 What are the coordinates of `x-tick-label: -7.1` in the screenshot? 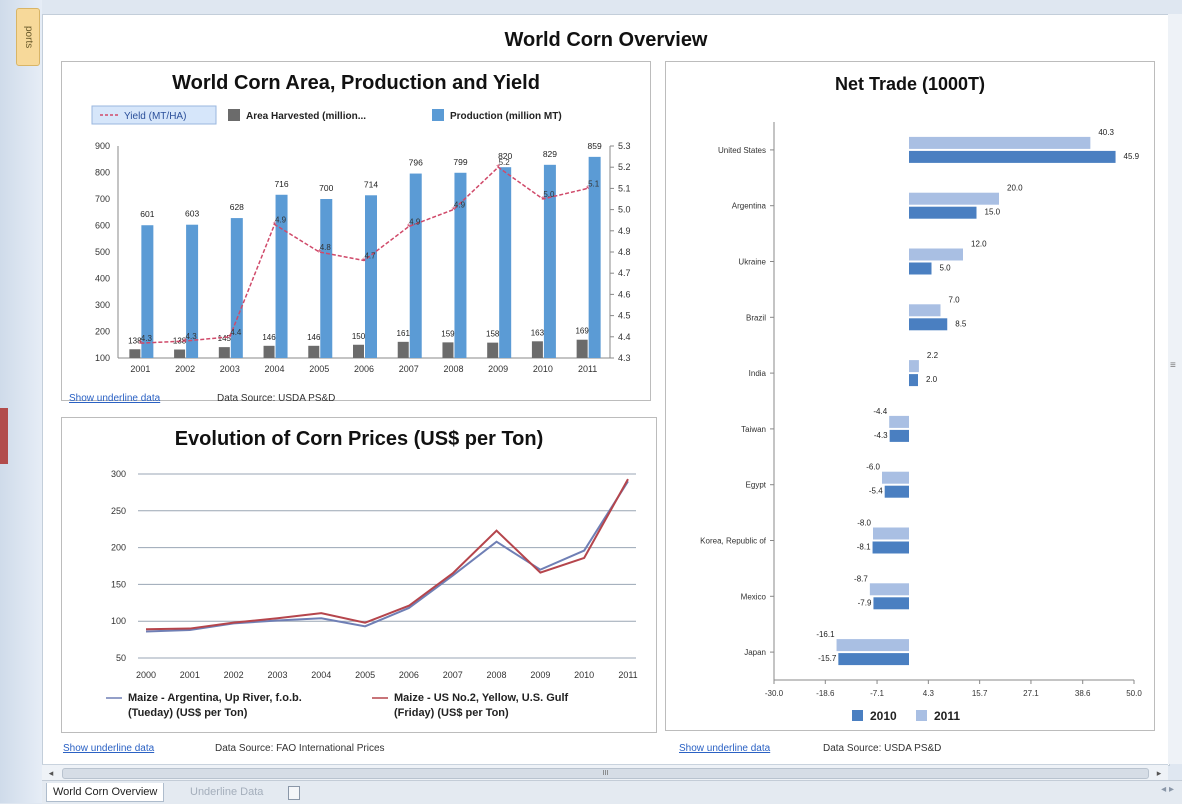 It's located at (877, 693).